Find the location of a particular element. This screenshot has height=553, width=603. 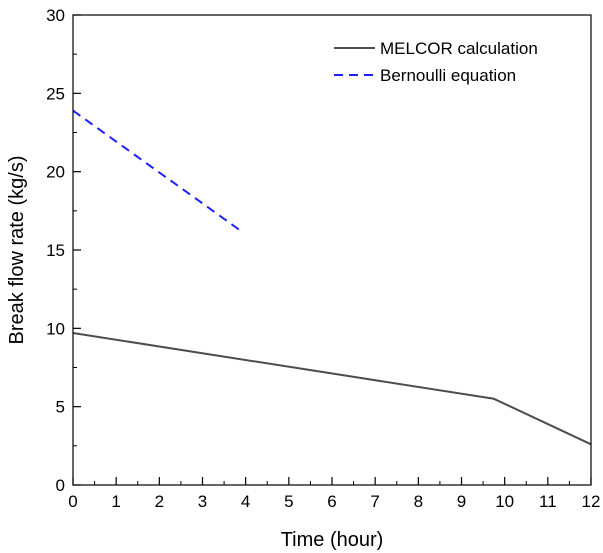

legend-label: Bernoulli equation is located at coordinates (448, 75).